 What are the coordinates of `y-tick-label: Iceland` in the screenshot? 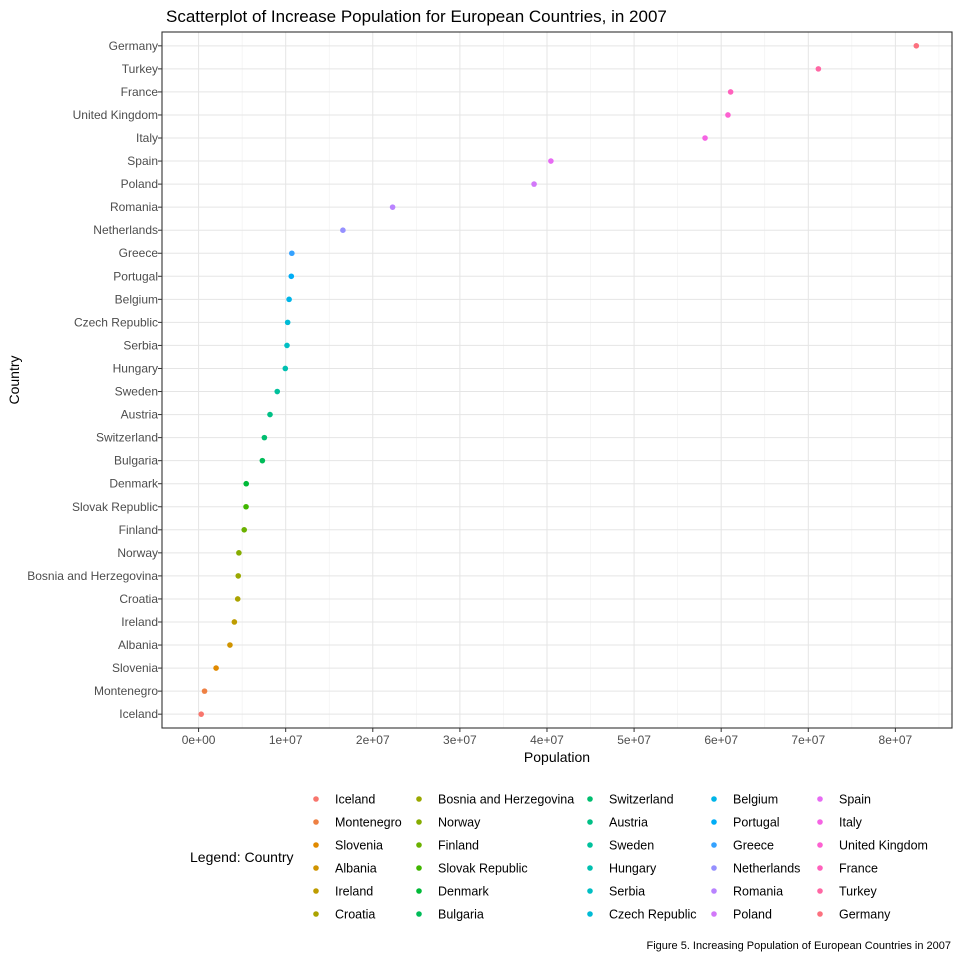 It's located at (138, 714).